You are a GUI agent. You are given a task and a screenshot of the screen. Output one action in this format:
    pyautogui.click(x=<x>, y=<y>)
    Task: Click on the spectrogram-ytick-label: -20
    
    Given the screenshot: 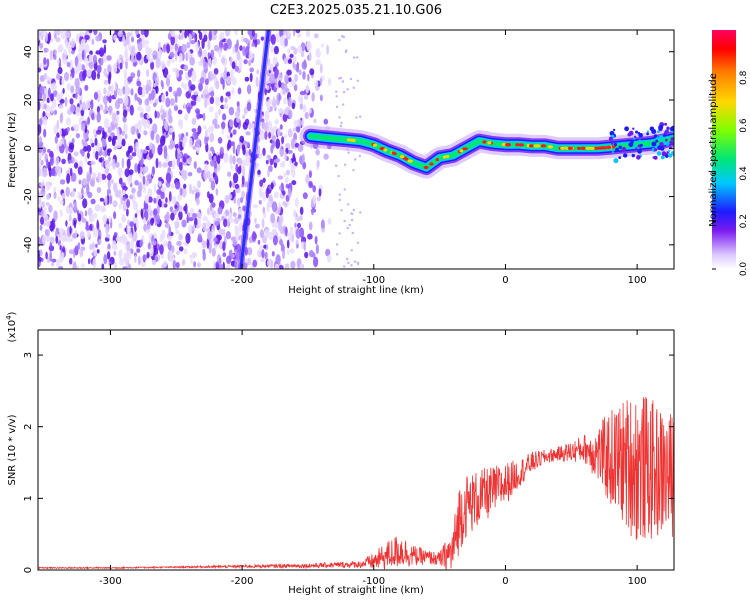 What is the action you would take?
    pyautogui.click(x=28, y=196)
    